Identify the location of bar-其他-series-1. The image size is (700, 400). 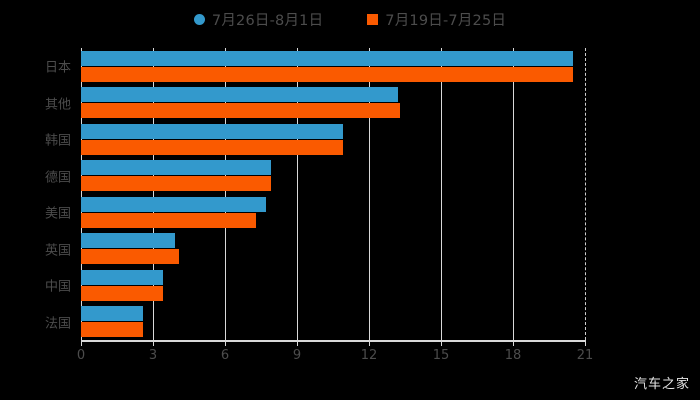
(239, 95).